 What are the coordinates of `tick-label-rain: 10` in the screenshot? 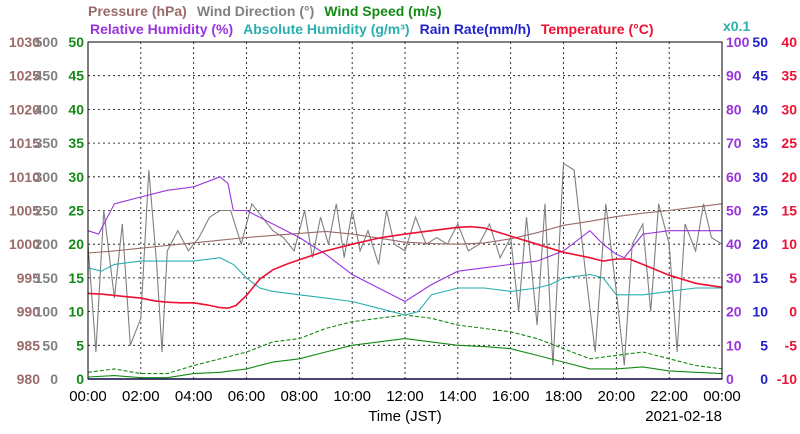 It's located at (760, 312).